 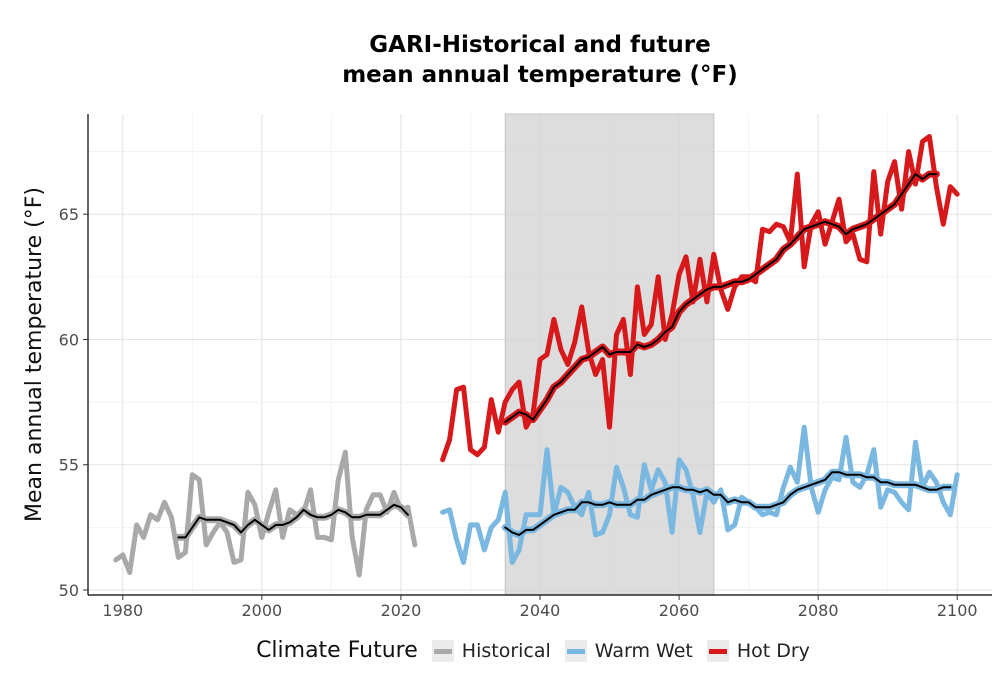 What do you see at coordinates (773, 650) in the screenshot?
I see `legend-label-hot-dry: Hot Dry` at bounding box center [773, 650].